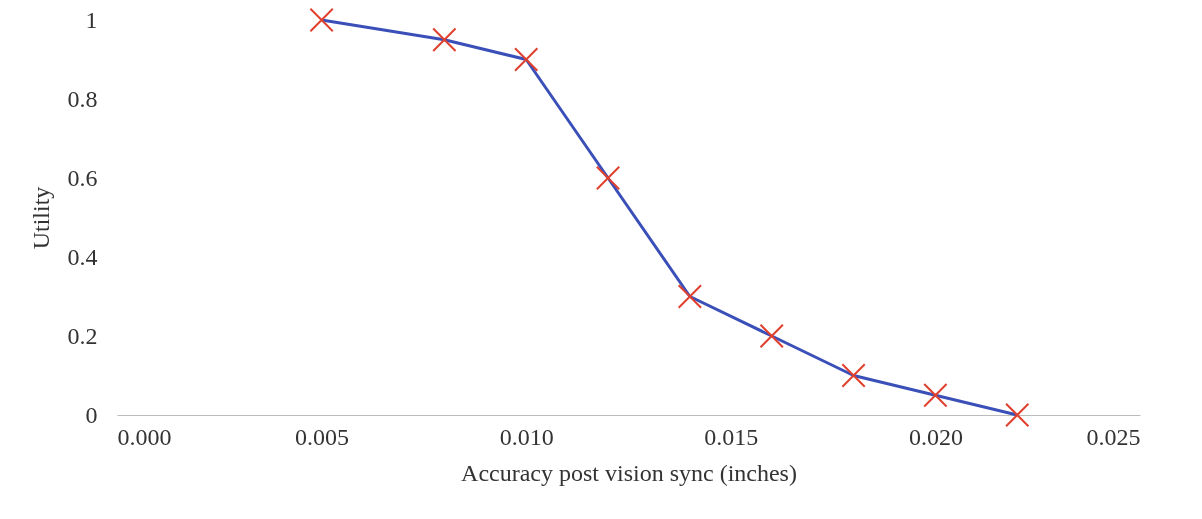  What do you see at coordinates (82, 256) in the screenshot?
I see `y-tick-label: 0.4` at bounding box center [82, 256].